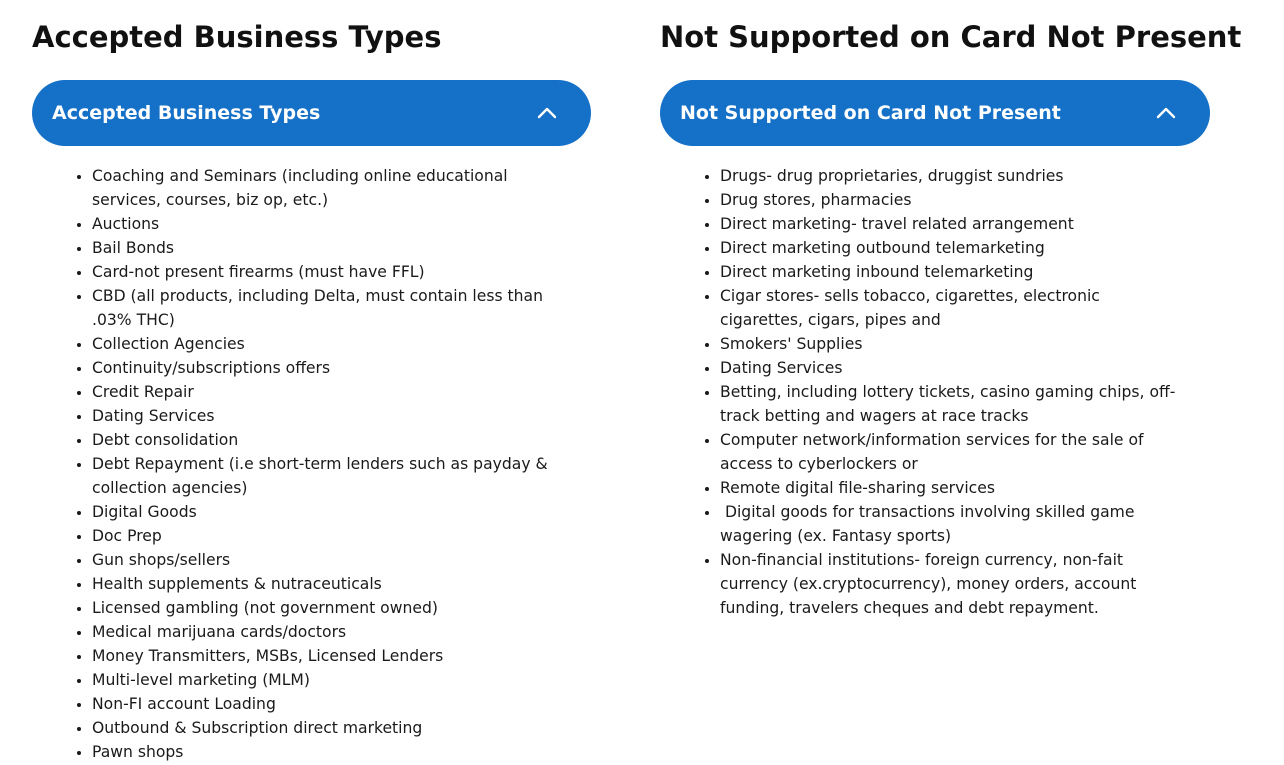  I want to click on list-item: Multi-level marketing (MLM), so click(330, 680).